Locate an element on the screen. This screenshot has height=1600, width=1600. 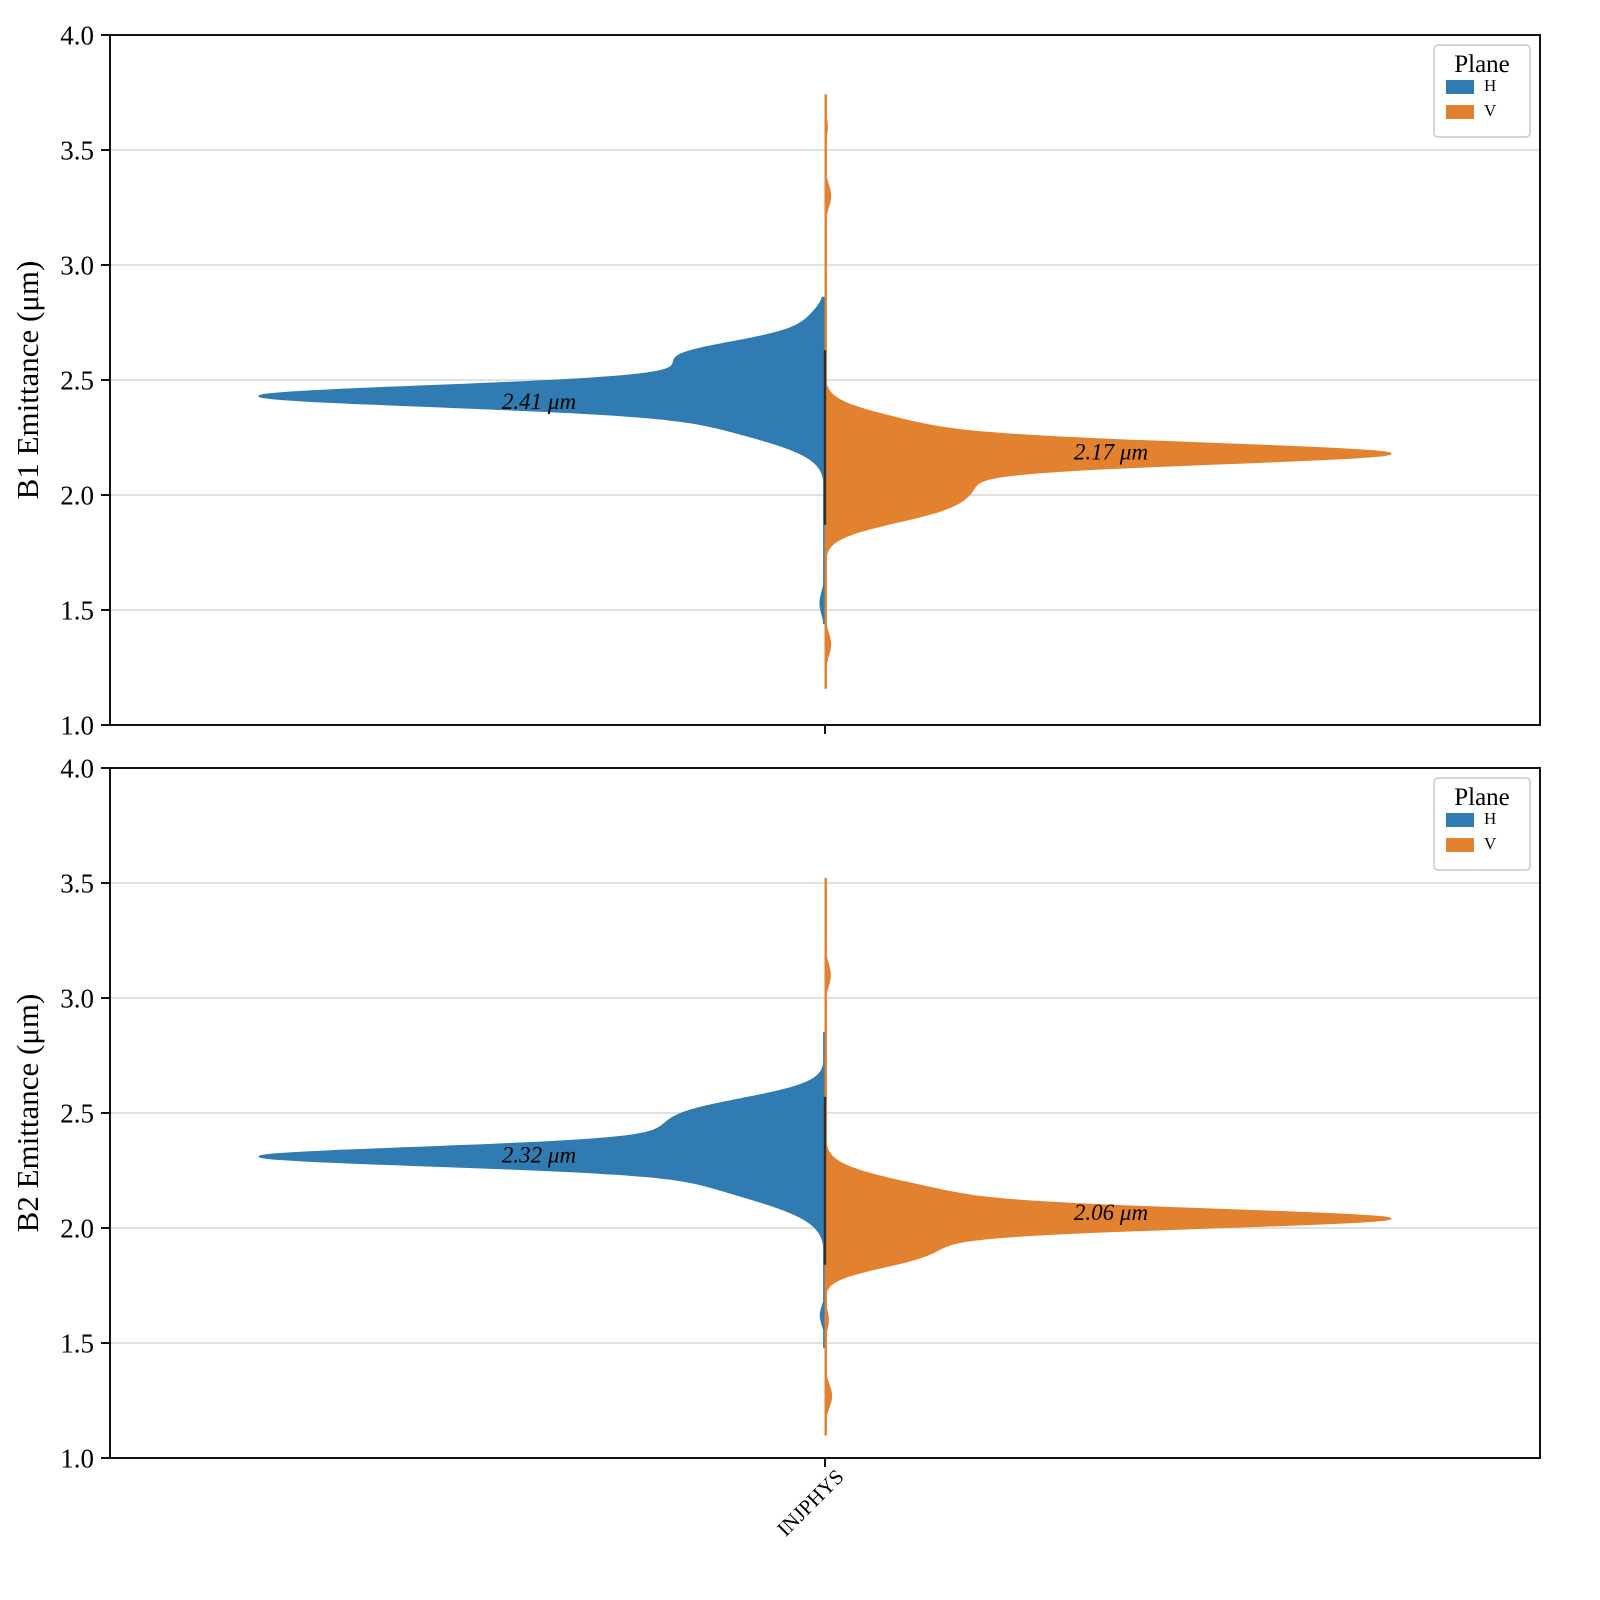
violin-v-b2 is located at coordinates (1108, 1156).